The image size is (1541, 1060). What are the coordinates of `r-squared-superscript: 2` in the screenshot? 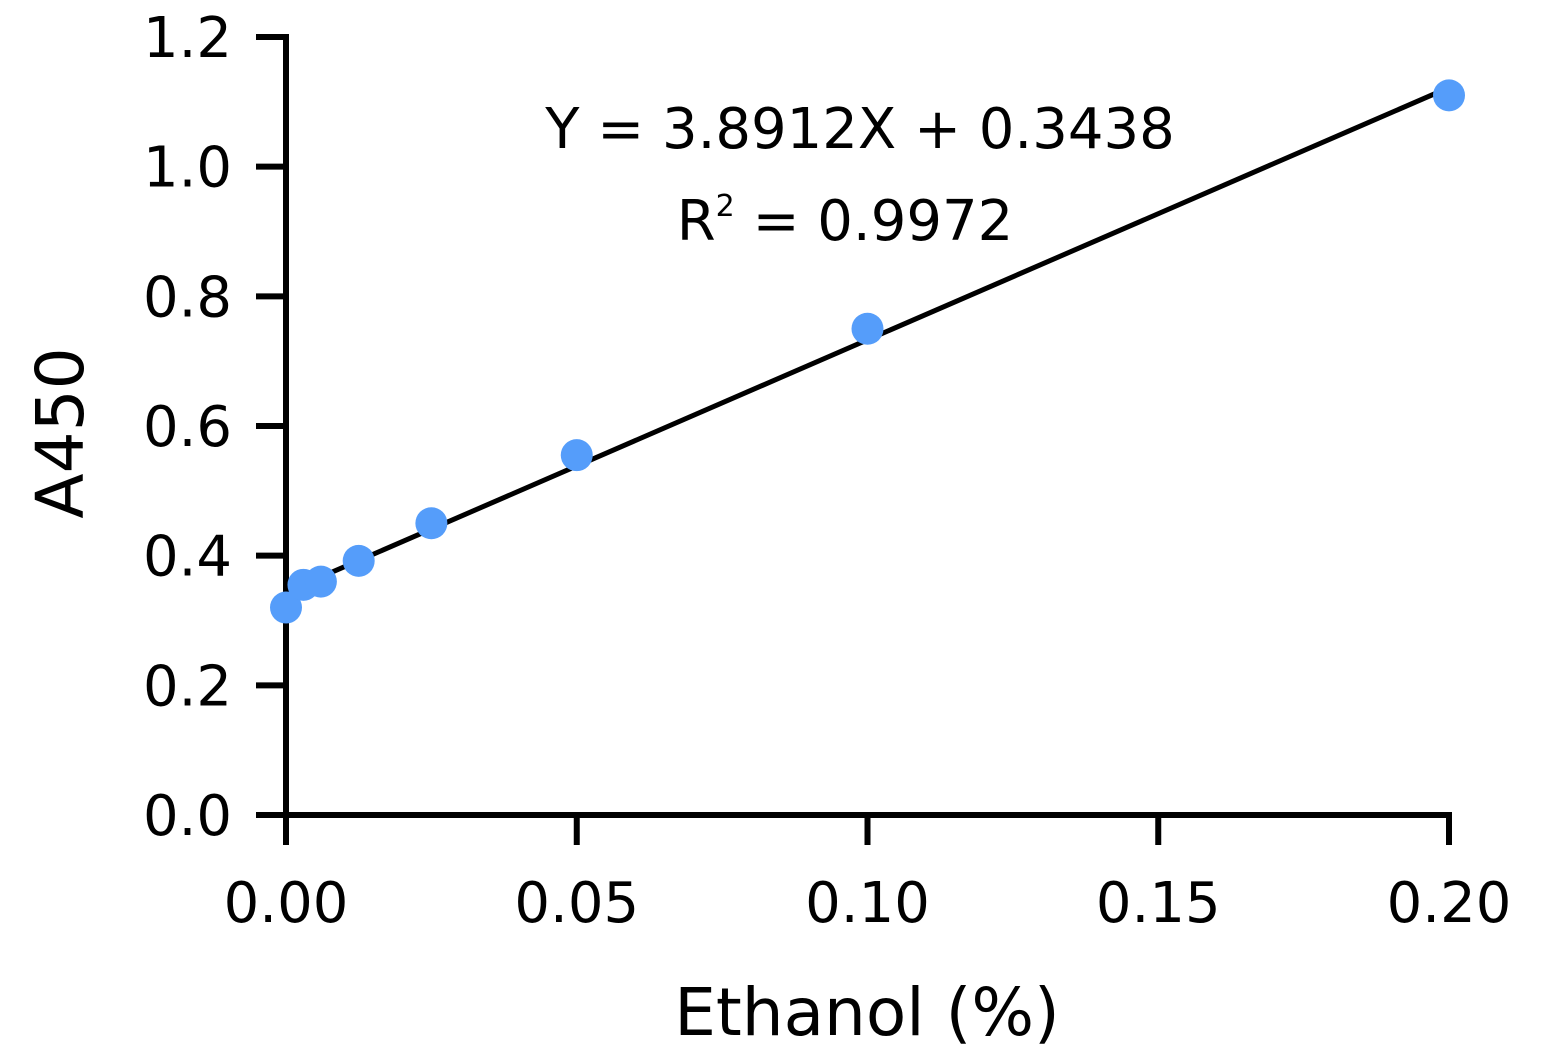 It's located at (725, 206).